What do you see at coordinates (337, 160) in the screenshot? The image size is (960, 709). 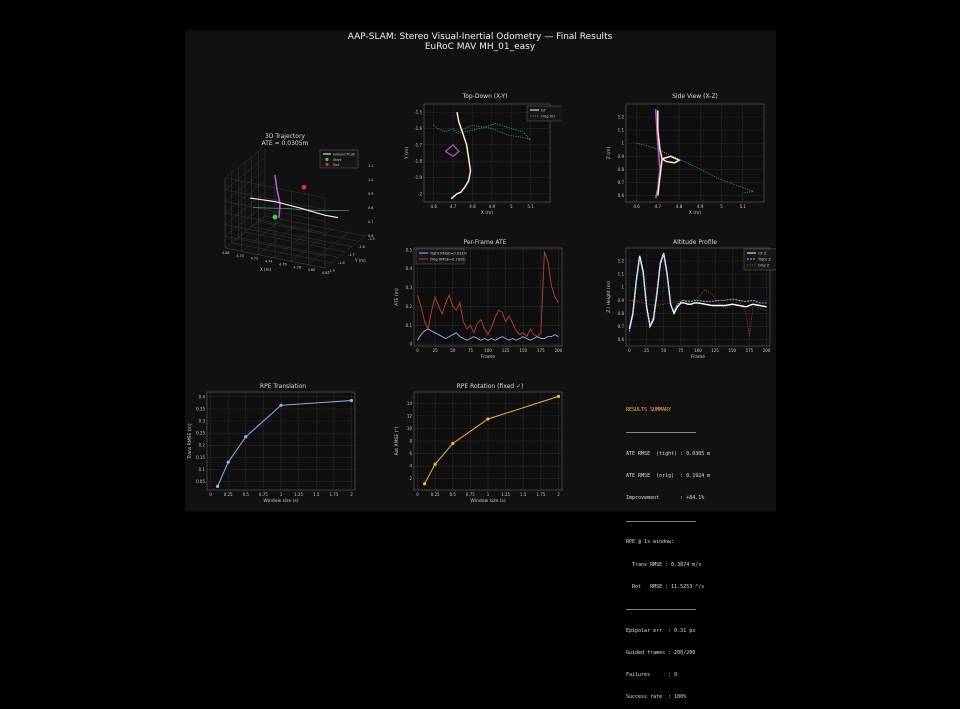 I see `legend-label: Start` at bounding box center [337, 160].